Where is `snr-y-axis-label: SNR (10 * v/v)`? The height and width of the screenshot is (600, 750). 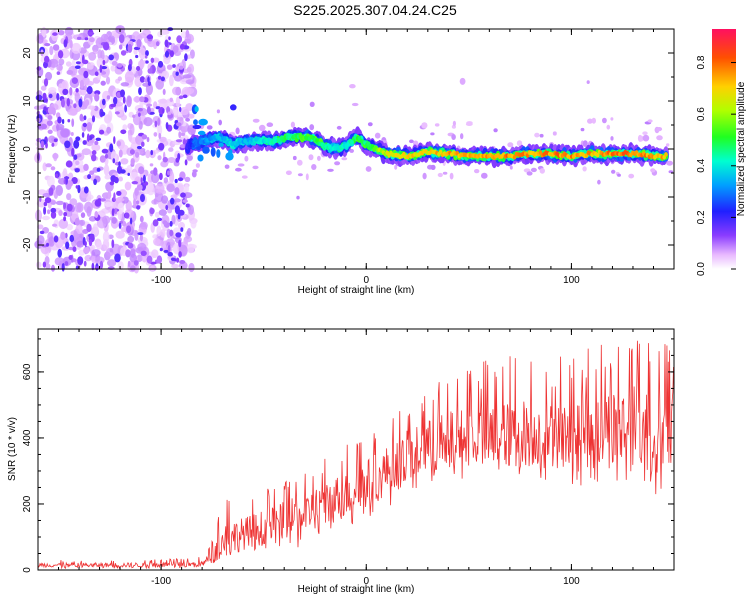
snr-y-axis-label: SNR (10 * v/v) is located at coordinates (12, 449).